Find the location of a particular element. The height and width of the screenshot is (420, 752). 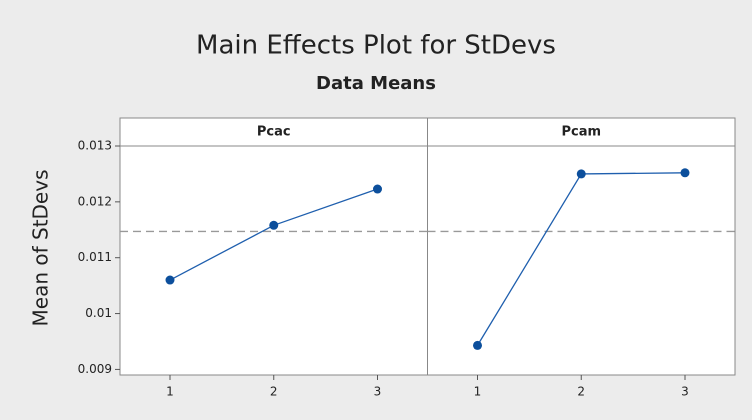

y-tick-label: 0.011 is located at coordinates (95, 257).